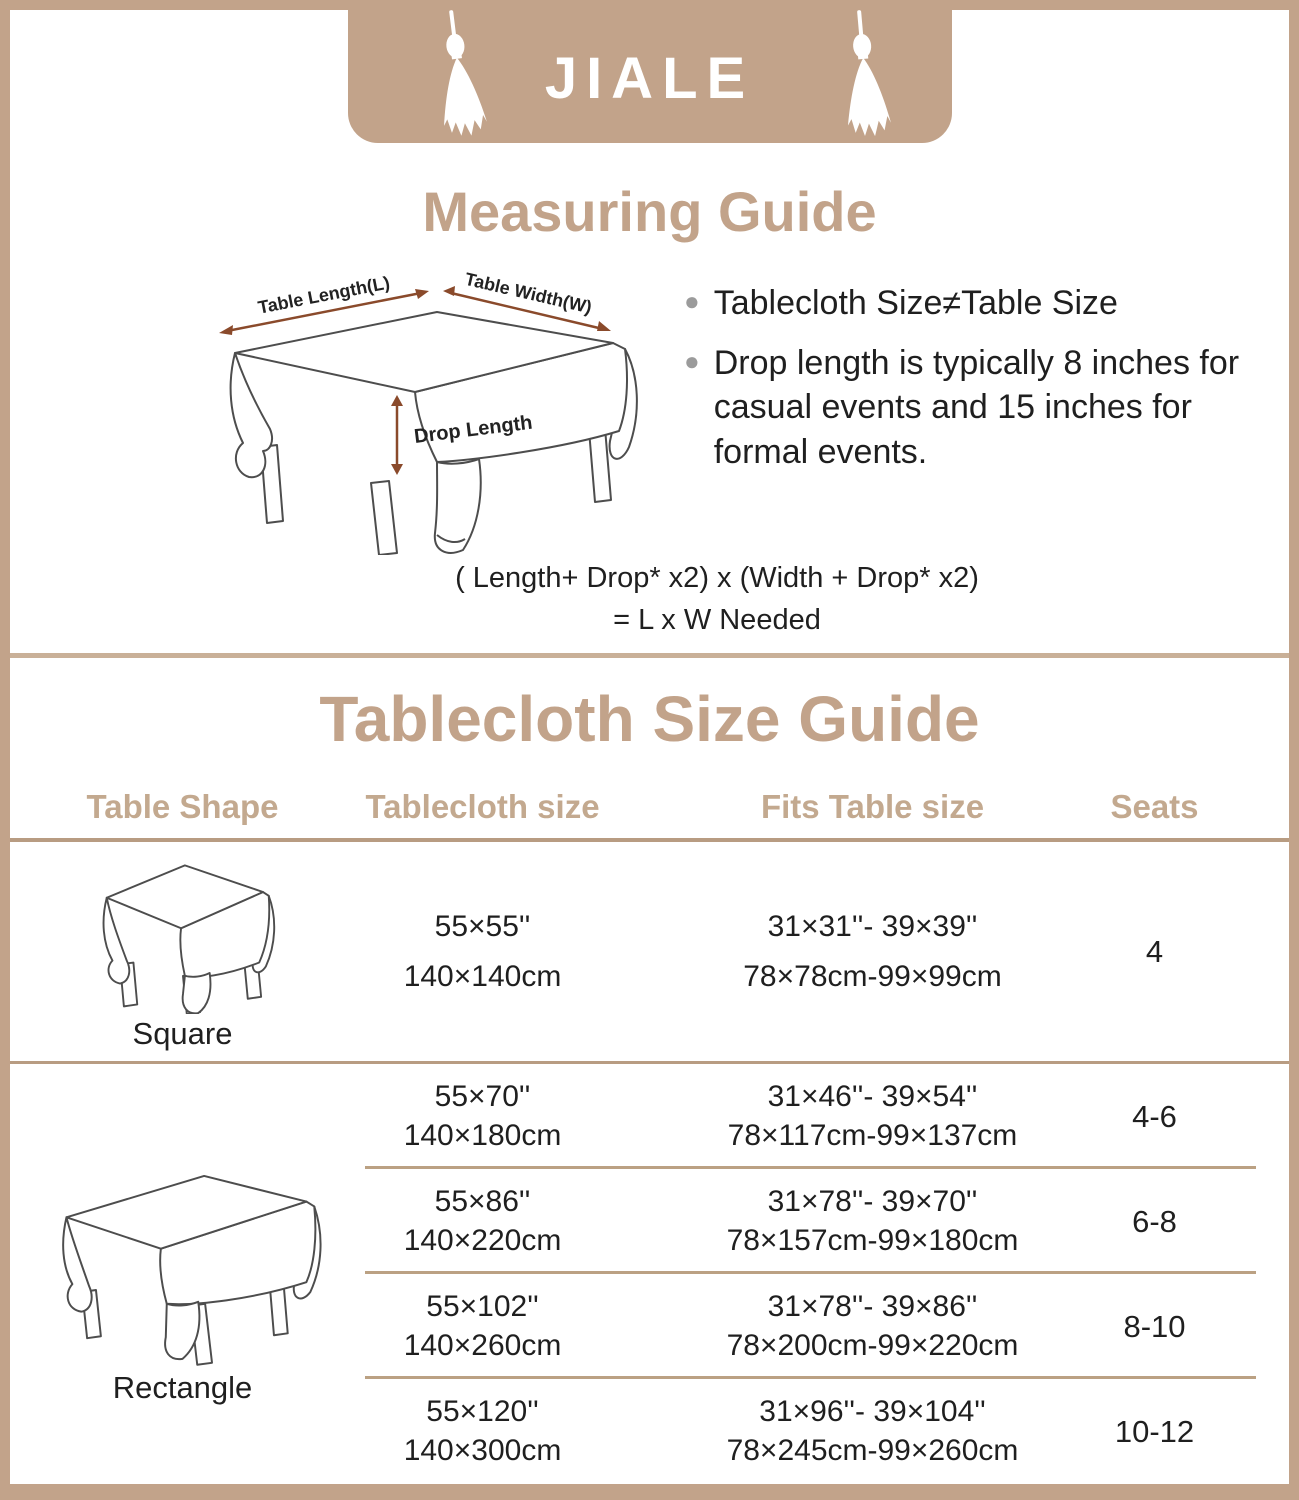 This screenshot has width=1299, height=1500. Describe the element at coordinates (482, 1135) in the screenshot. I see `size-cm: 140×180cm` at that location.